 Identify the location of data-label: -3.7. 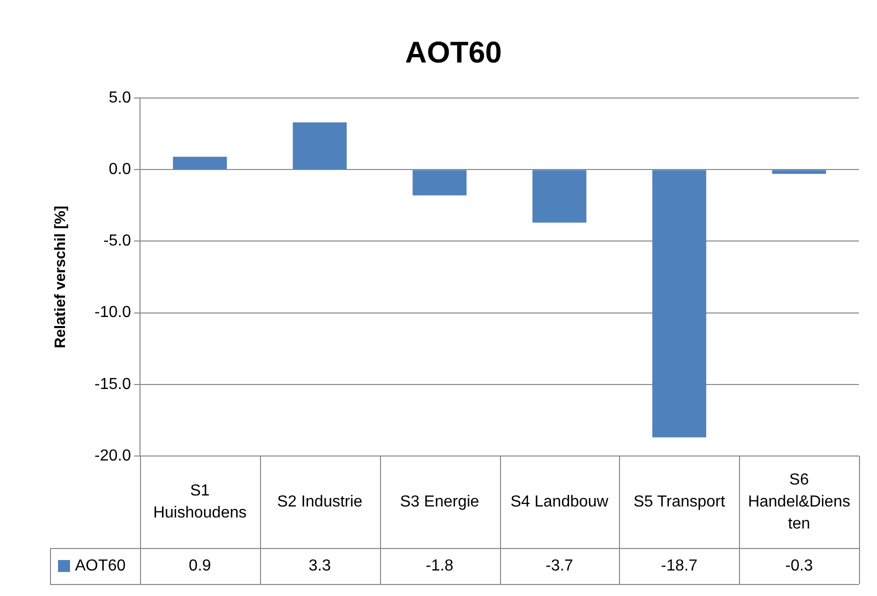
(560, 565).